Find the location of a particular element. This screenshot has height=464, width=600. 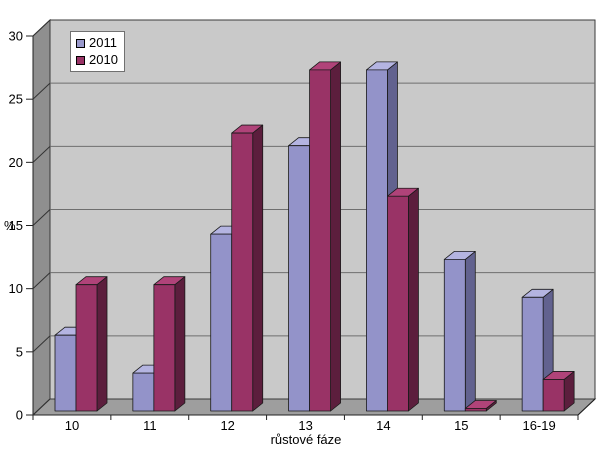

legend-item-2011: 2011 is located at coordinates (97, 43).